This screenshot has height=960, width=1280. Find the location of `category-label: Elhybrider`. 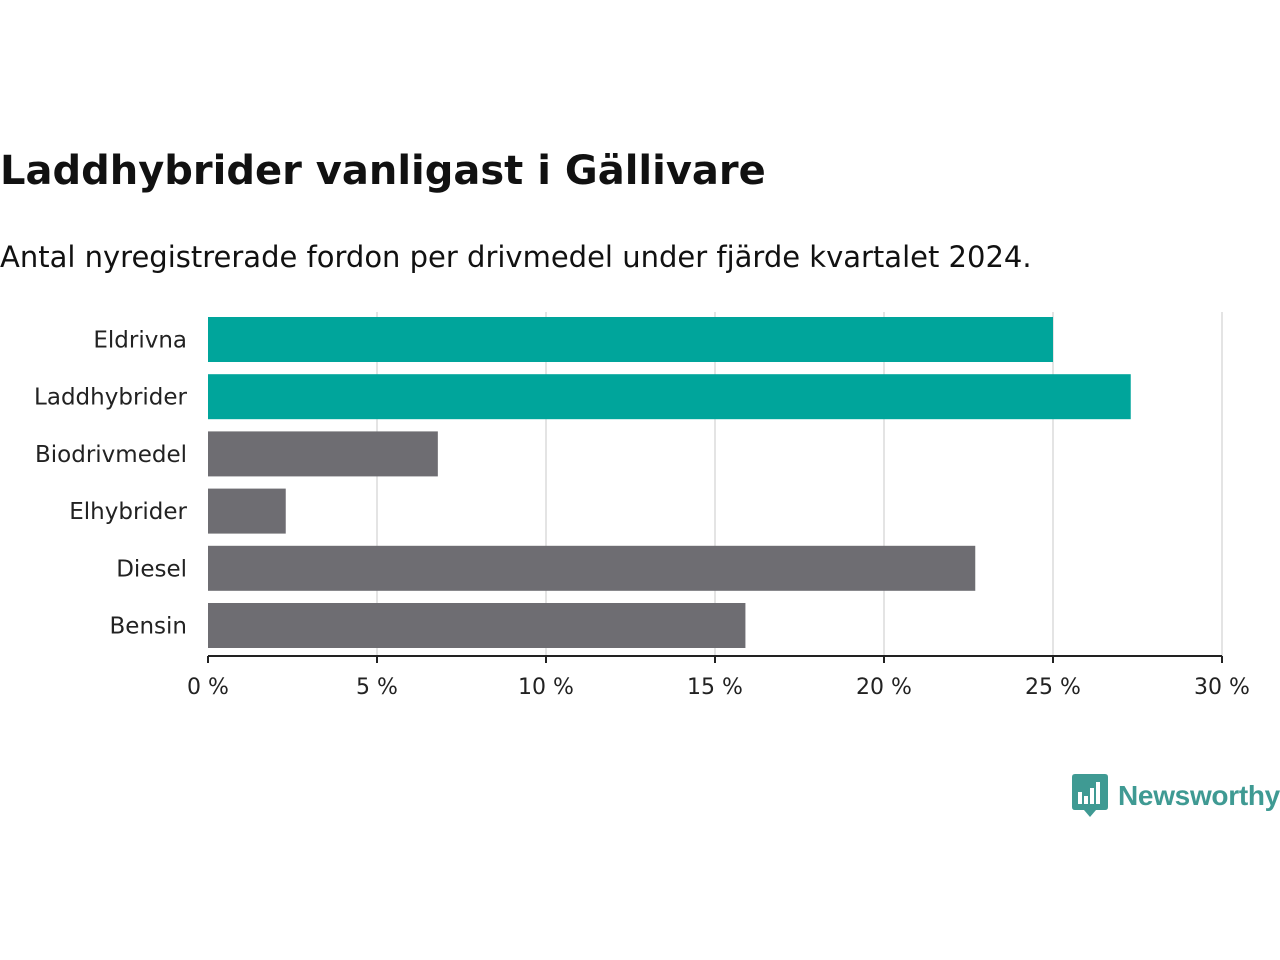

category-label: Elhybrider is located at coordinates (128, 512).